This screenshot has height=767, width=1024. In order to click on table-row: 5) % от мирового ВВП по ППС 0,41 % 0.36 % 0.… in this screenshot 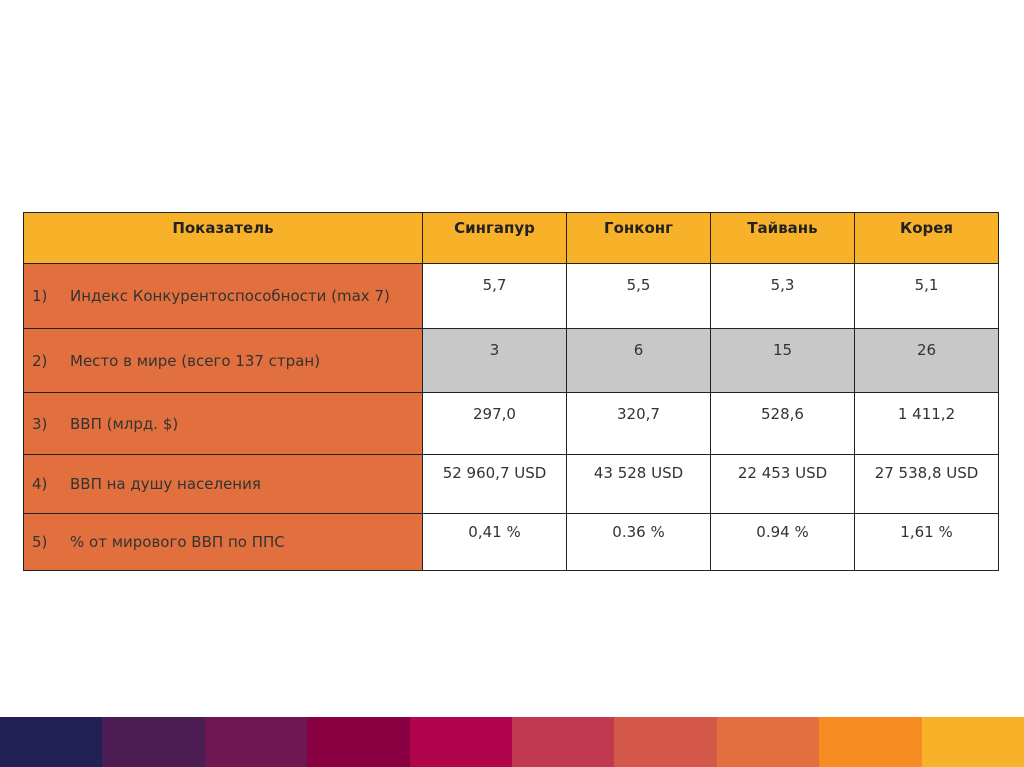, I will do `click(511, 542)`.